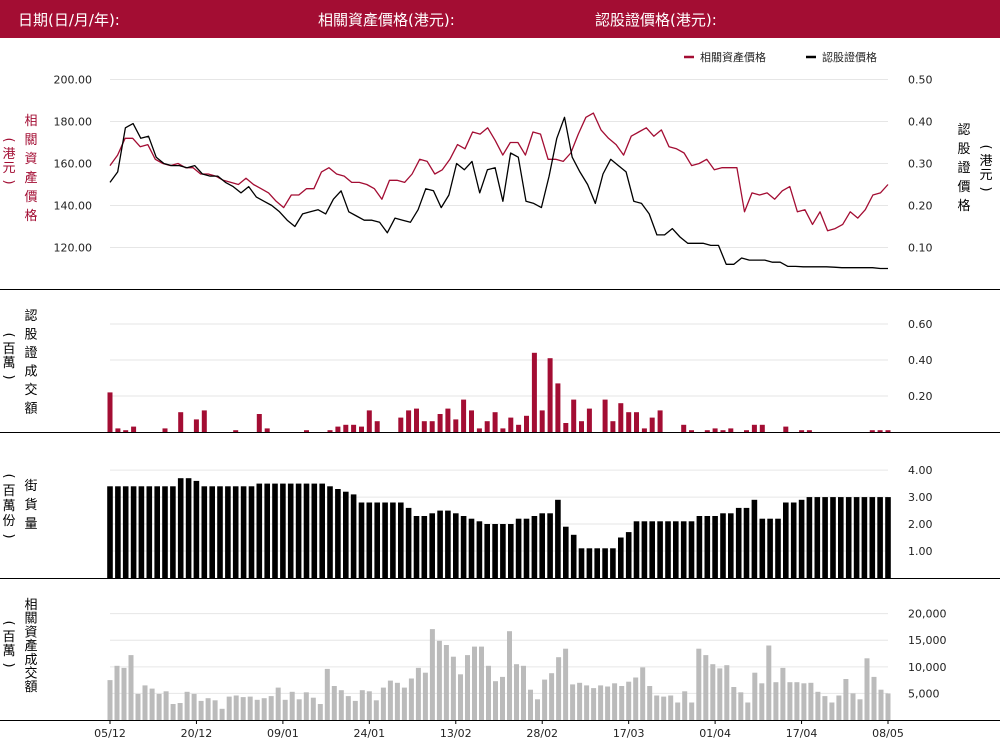  I want to click on warrant-turnover-unit: (百萬), so click(8, 355).